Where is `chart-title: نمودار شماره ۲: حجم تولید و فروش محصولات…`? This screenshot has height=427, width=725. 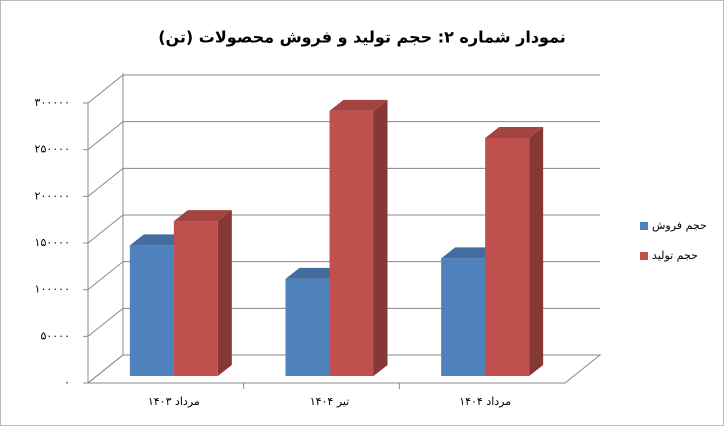
chart-title: نمودار شماره ۲: حجم تولید و فروش محصولات… is located at coordinates (362, 37).